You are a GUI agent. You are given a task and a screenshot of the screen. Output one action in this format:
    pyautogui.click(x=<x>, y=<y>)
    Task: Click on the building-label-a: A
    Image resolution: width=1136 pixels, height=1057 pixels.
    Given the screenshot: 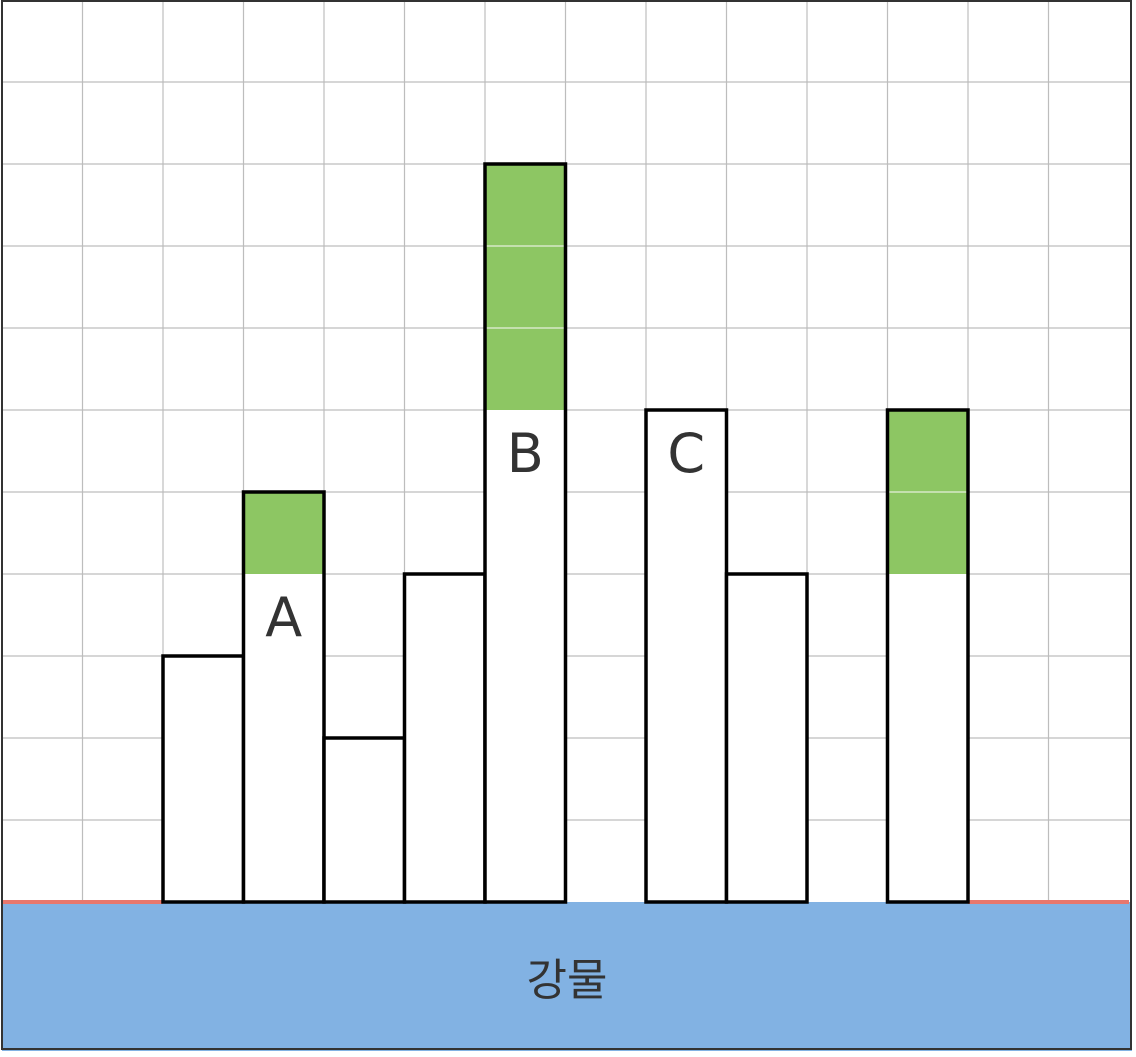 What is the action you would take?
    pyautogui.click(x=283, y=617)
    